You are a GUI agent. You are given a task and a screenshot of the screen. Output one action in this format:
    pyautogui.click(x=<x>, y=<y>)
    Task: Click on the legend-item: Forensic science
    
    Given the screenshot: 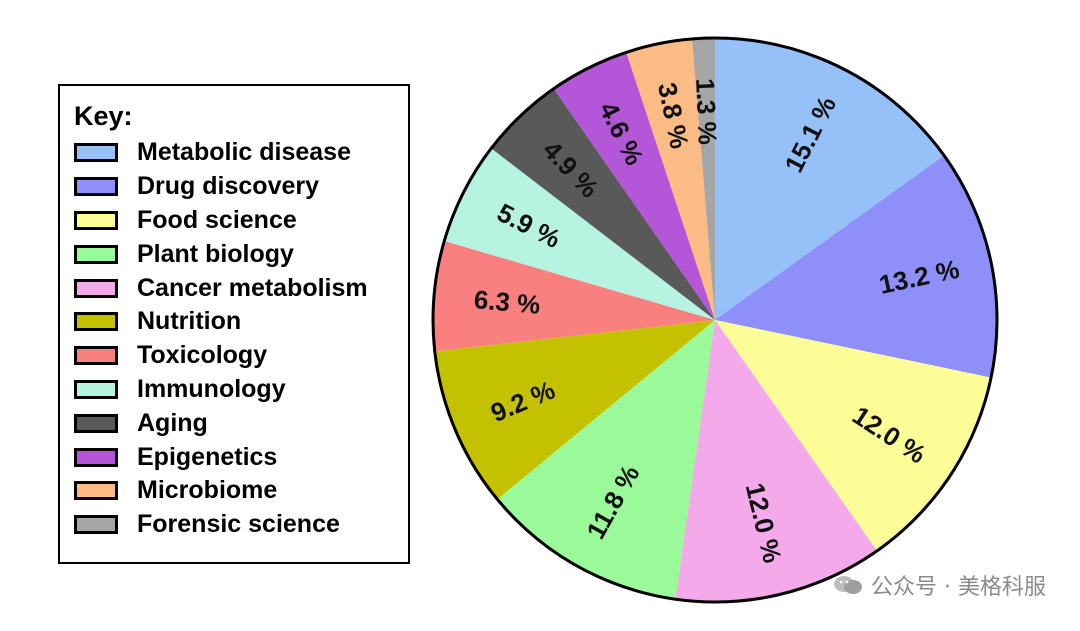 What is the action you would take?
    pyautogui.click(x=241, y=525)
    